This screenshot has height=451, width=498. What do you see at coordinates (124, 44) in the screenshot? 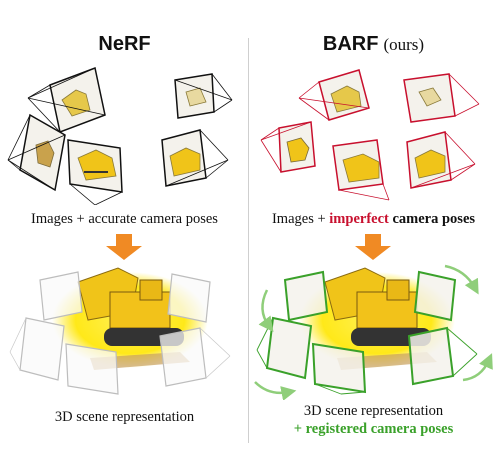
I see `nerf-title: NeRF` at bounding box center [124, 44].